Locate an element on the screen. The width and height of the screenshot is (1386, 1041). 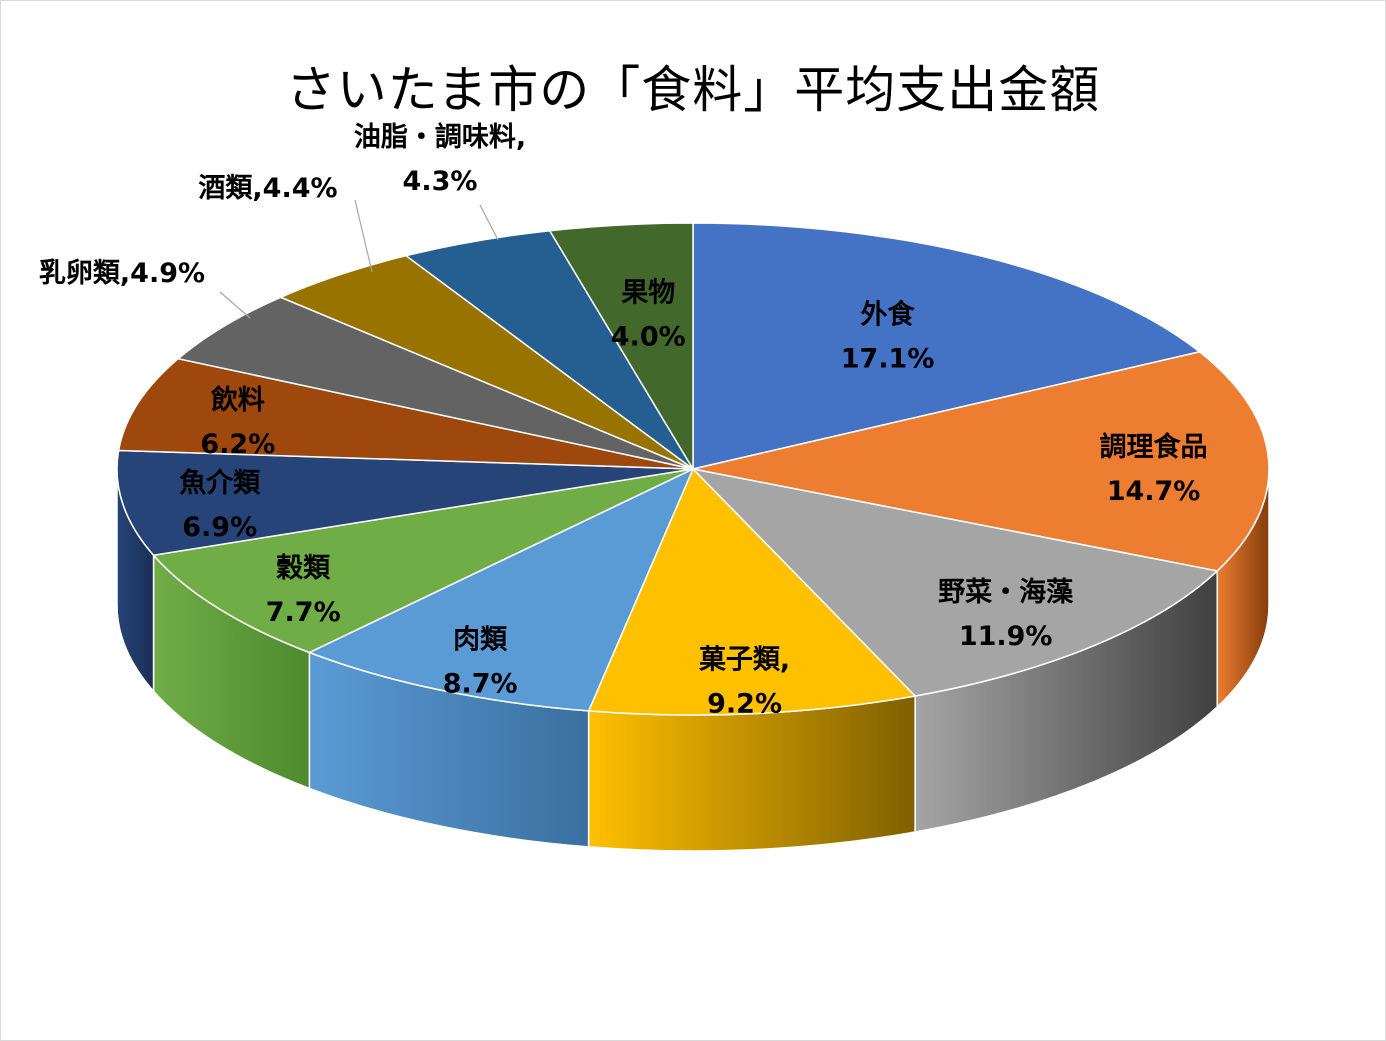
category-label-3: 菓子類, is located at coordinates (744, 659).